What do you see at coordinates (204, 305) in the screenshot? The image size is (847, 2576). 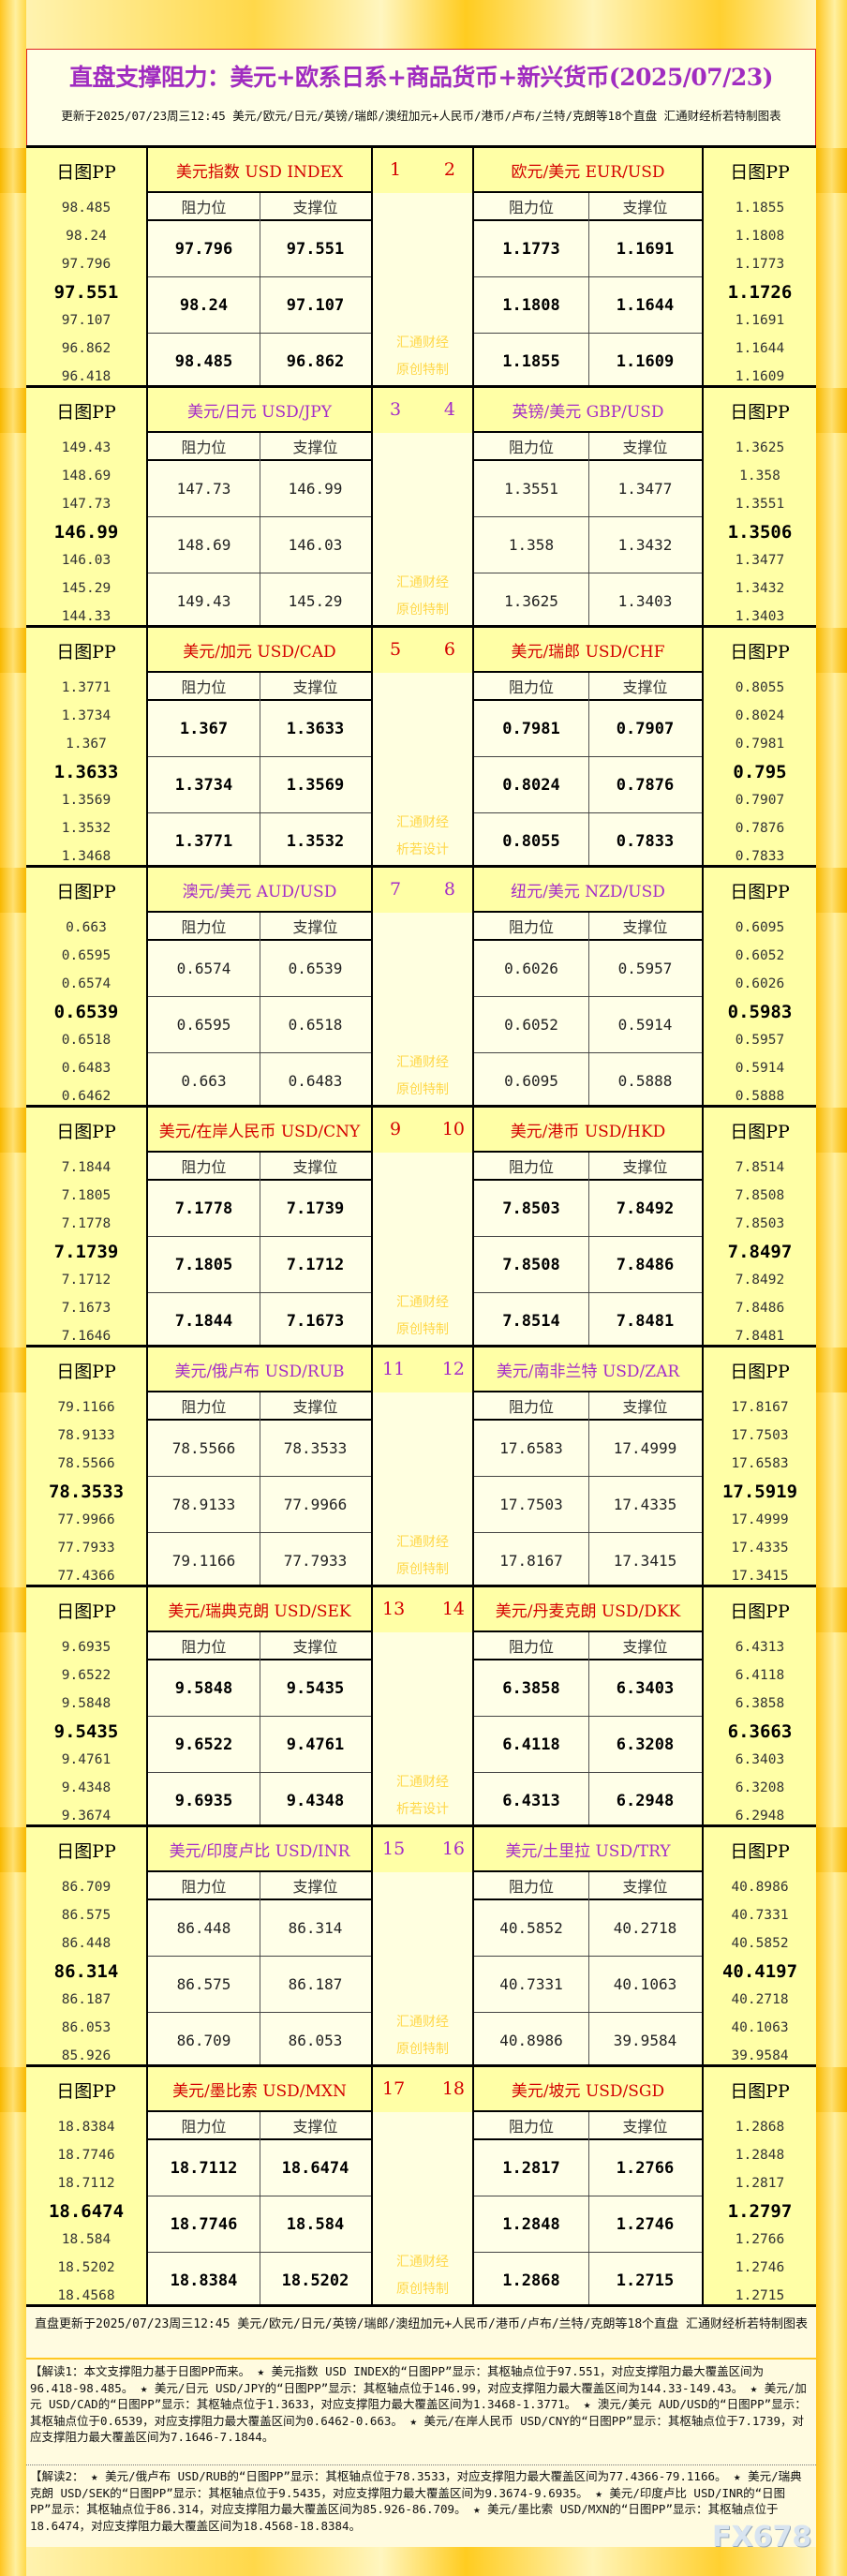 I see `resistance-value: 98.24` at bounding box center [204, 305].